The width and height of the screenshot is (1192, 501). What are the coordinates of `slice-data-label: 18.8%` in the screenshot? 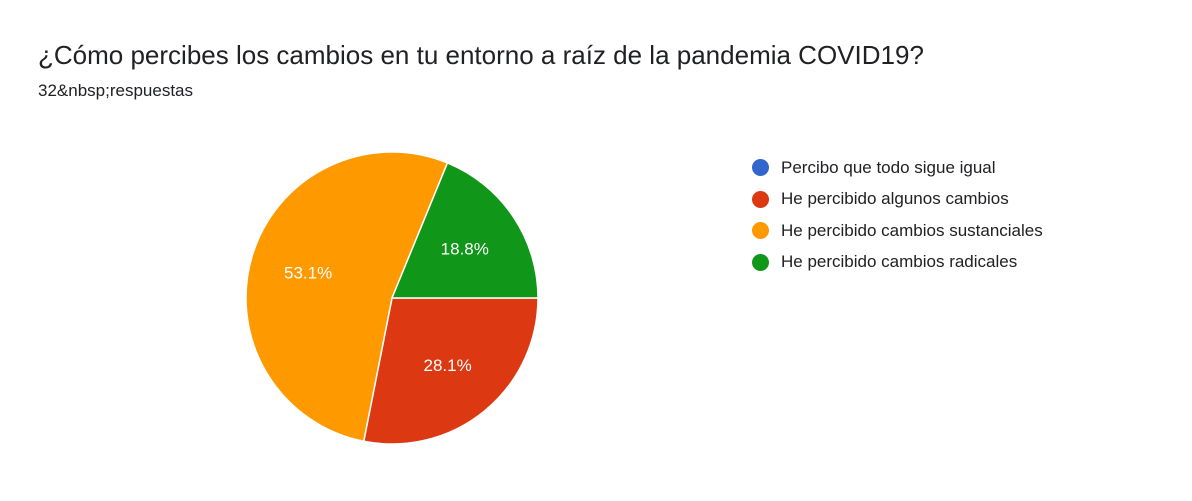 It's located at (465, 249).